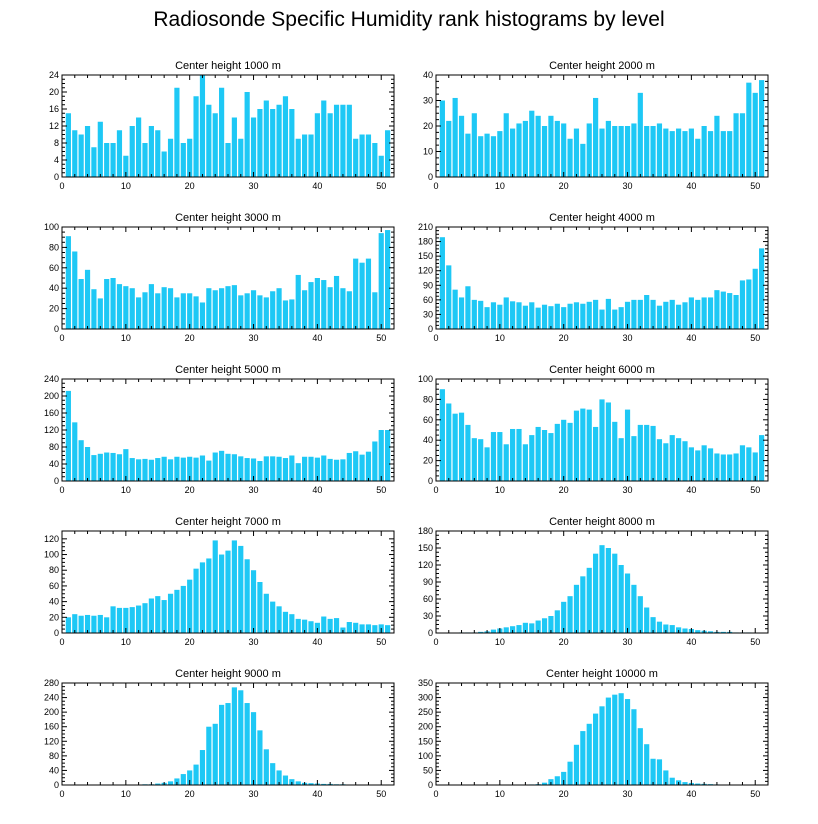 The width and height of the screenshot is (818, 824). Describe the element at coordinates (425, 531) in the screenshot. I see `y-tick-label: 180` at that location.